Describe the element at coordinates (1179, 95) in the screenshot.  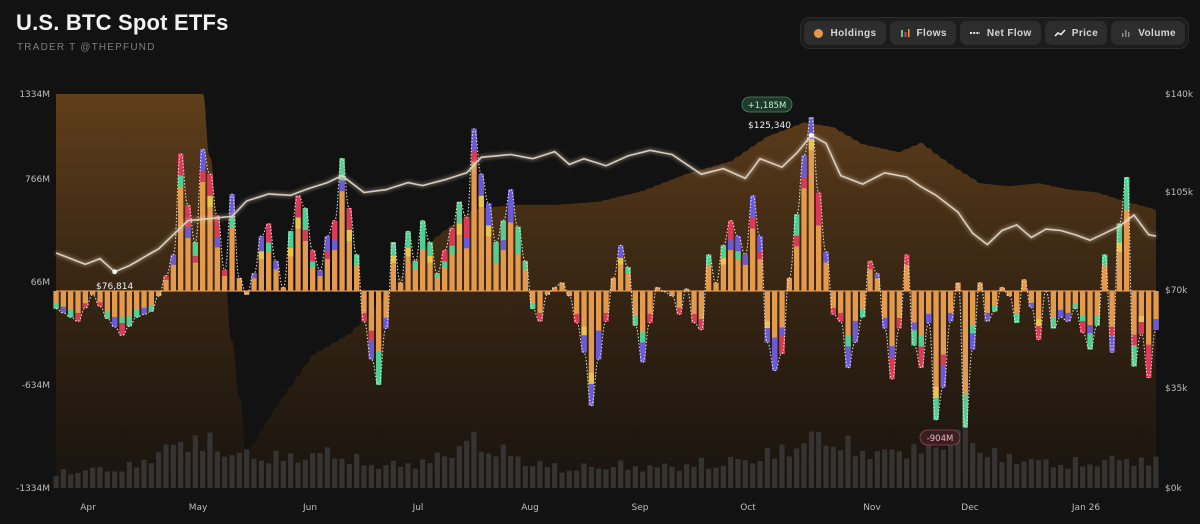
I see `right-tick-label: $140k` at that location.